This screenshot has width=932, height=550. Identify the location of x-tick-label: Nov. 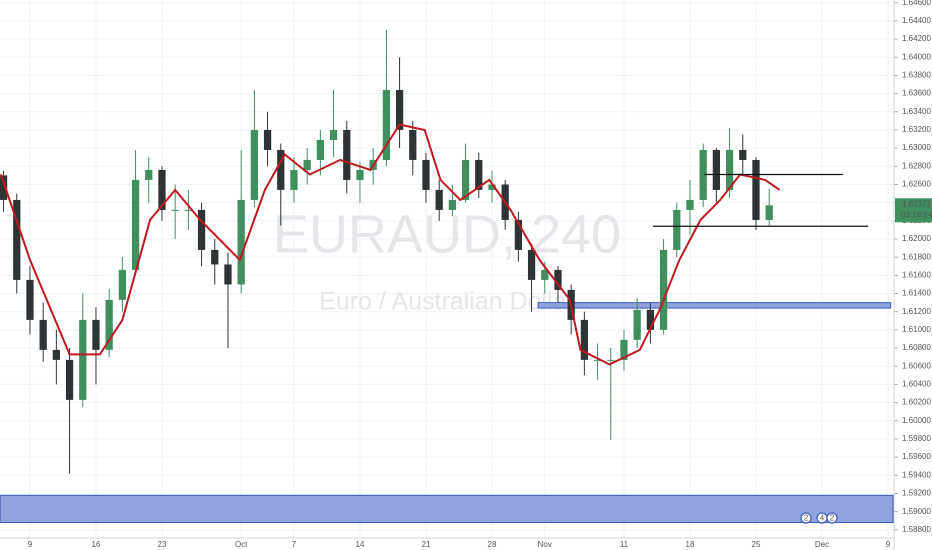
(545, 544).